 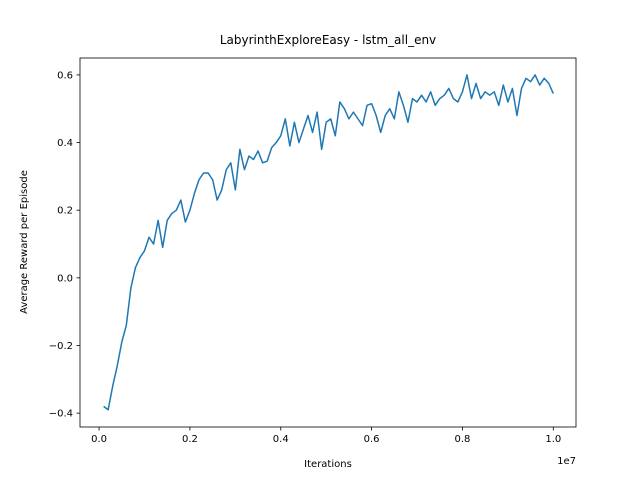 I want to click on y-tick-label: 0.4, so click(x=65, y=143).